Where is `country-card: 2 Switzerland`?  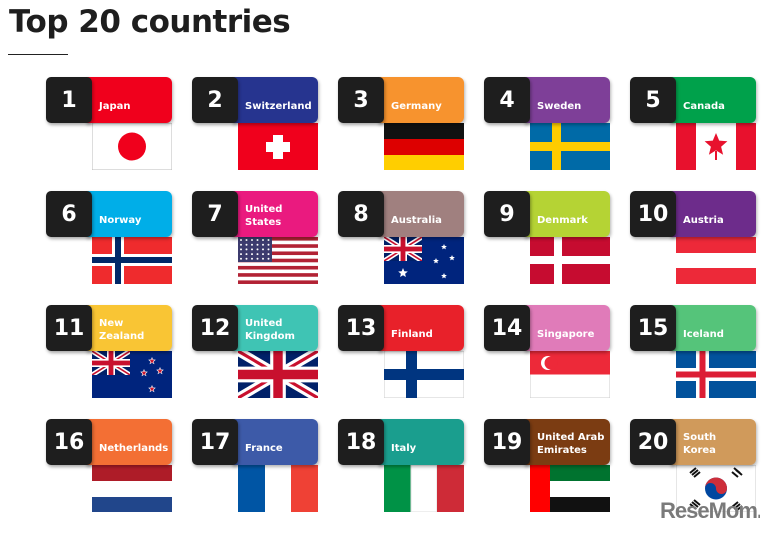 country-card: 2 Switzerland is located at coordinates (255, 124).